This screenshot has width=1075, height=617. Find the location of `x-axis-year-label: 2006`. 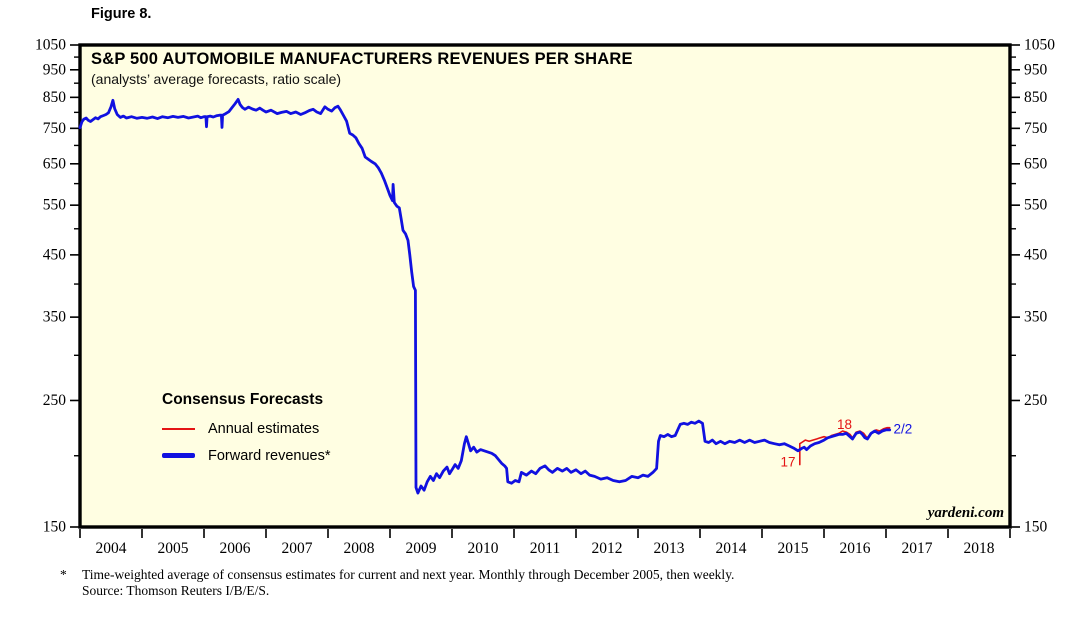

x-axis-year-label: 2006 is located at coordinates (235, 548).